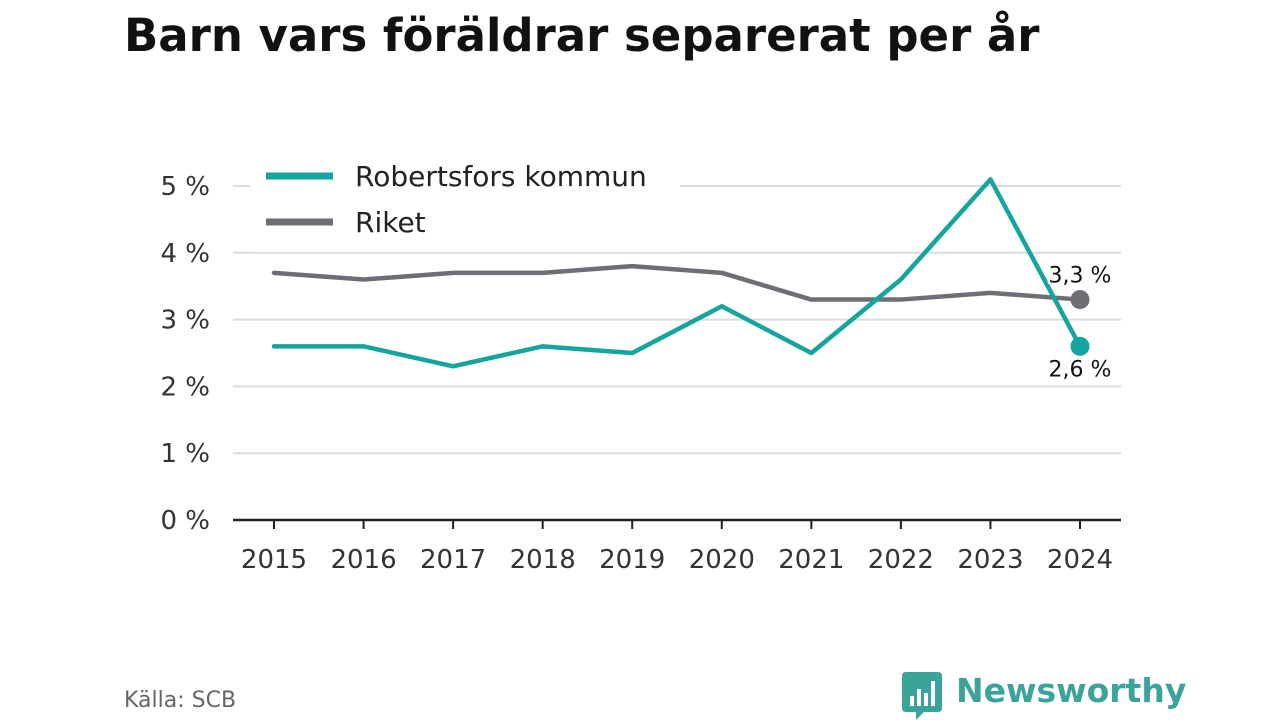 The height and width of the screenshot is (720, 1280). What do you see at coordinates (1080, 346) in the screenshot?
I see `end-point-robertsfors` at bounding box center [1080, 346].